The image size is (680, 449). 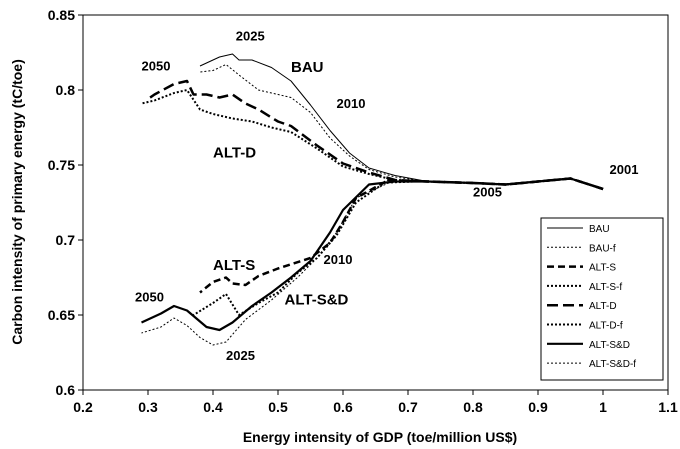 What do you see at coordinates (538, 407) in the screenshot?
I see `x-tick-label: 0.9` at bounding box center [538, 407].